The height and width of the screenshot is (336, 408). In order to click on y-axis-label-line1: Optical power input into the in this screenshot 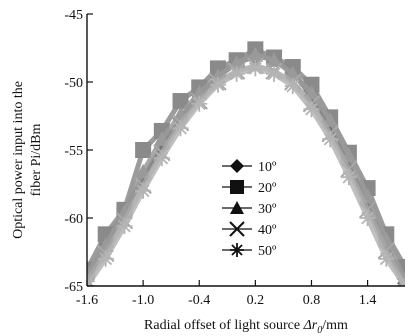, I will do `click(18, 160)`.